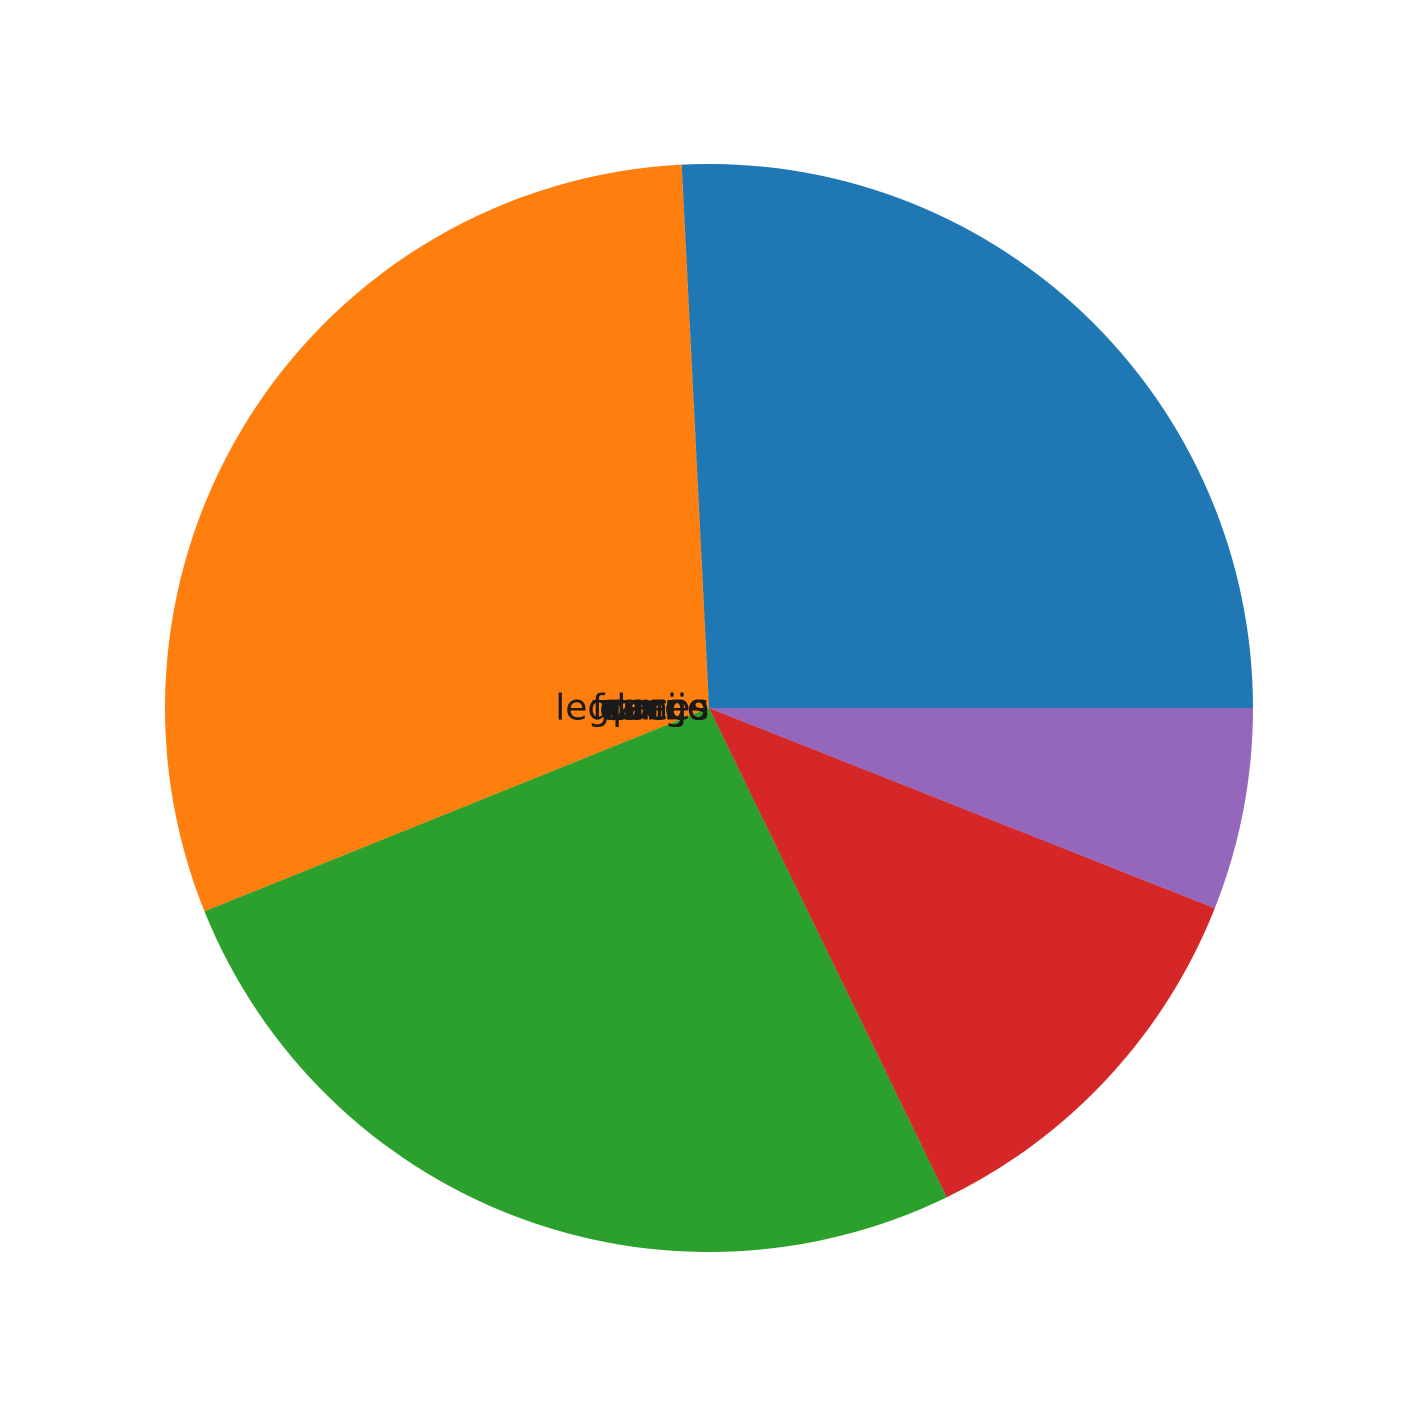 The height and width of the screenshot is (1418, 1418). I want to click on pie-label-queijo: queijo, so click(654, 708).